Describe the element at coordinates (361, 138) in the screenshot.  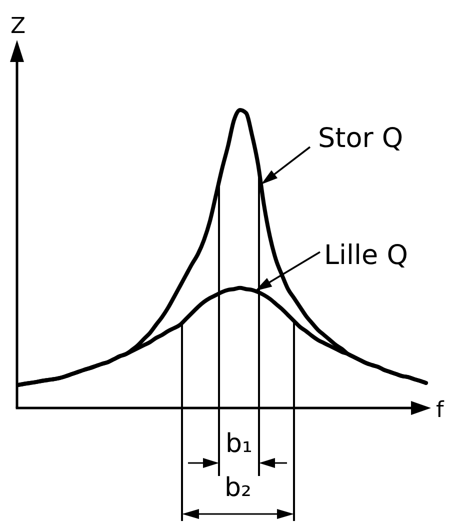
I see `text: Stor Q` at that location.